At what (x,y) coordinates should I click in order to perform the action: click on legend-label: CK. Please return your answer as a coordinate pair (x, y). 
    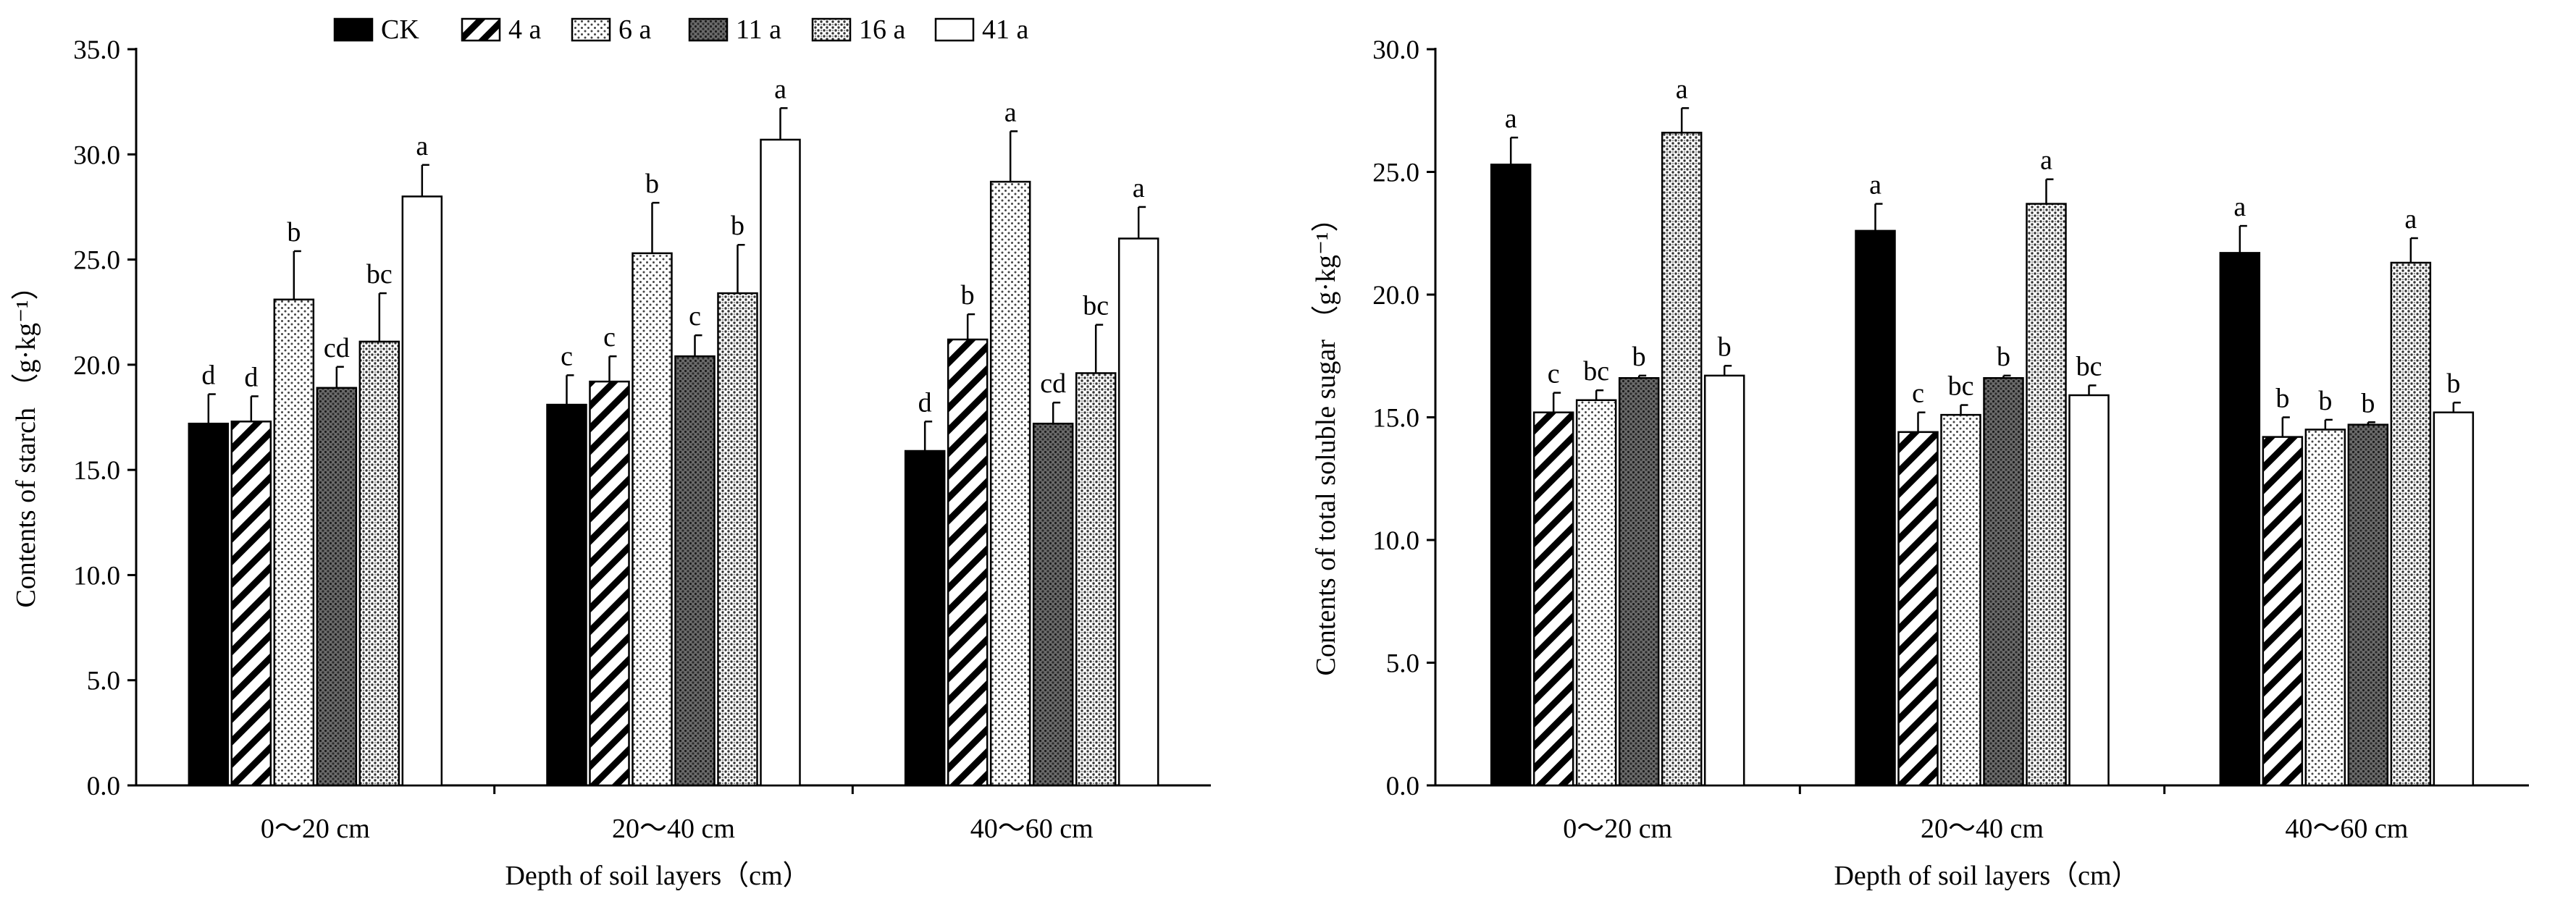
    Looking at the image, I should click on (400, 30).